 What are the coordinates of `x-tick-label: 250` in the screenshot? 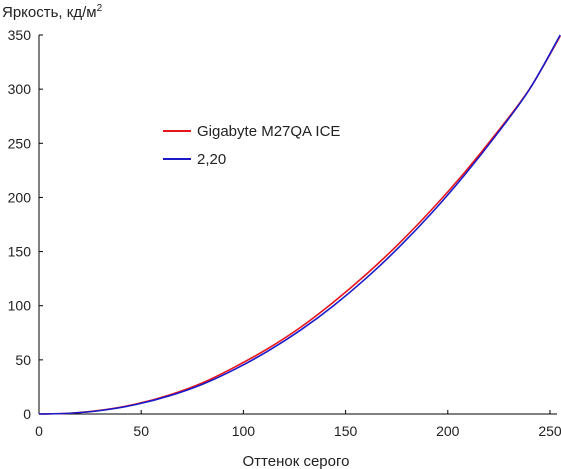 It's located at (549, 431).